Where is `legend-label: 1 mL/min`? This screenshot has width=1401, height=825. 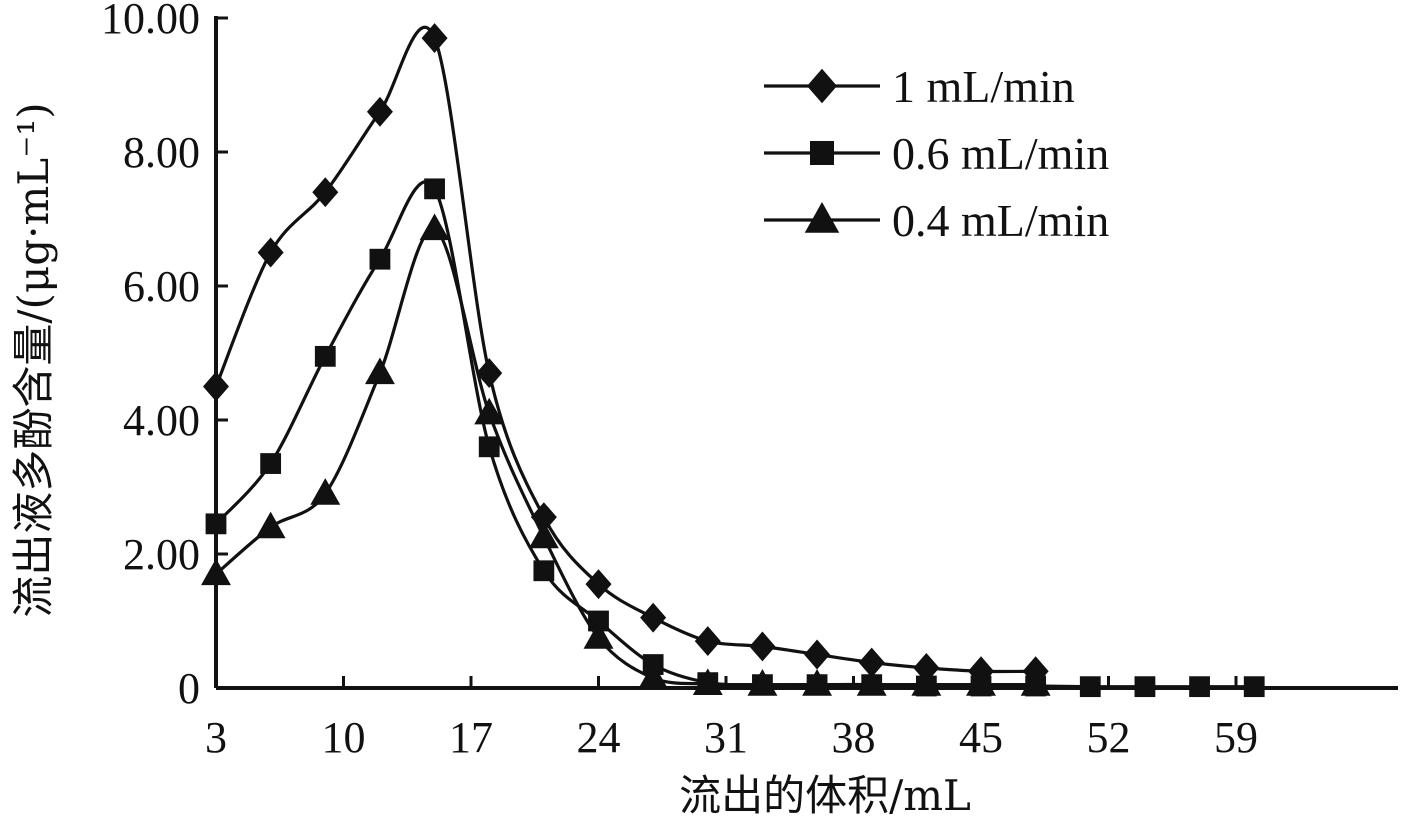 legend-label: 1 mL/min is located at coordinates (983, 86).